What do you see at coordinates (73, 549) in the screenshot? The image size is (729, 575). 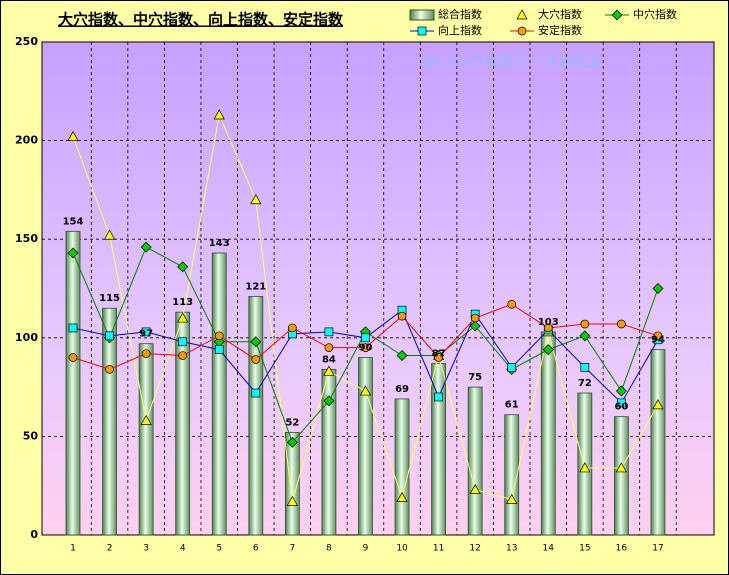 I see `x-tick-label: 1` at bounding box center [73, 549].